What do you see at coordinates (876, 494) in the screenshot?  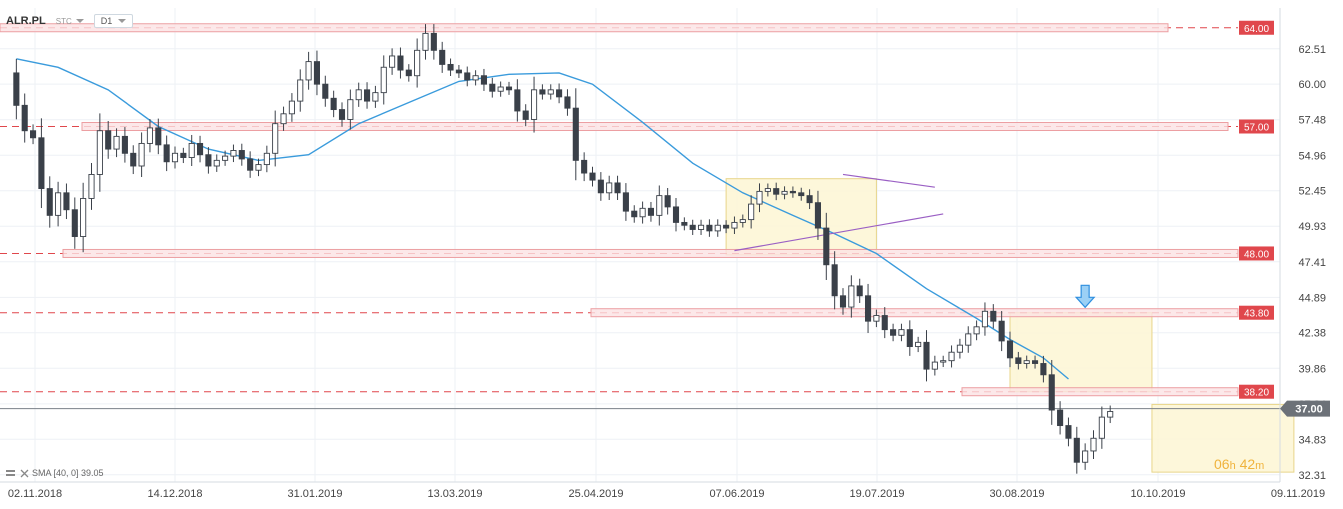 I see `x-tick-label: 19.07.2019` at bounding box center [876, 494].